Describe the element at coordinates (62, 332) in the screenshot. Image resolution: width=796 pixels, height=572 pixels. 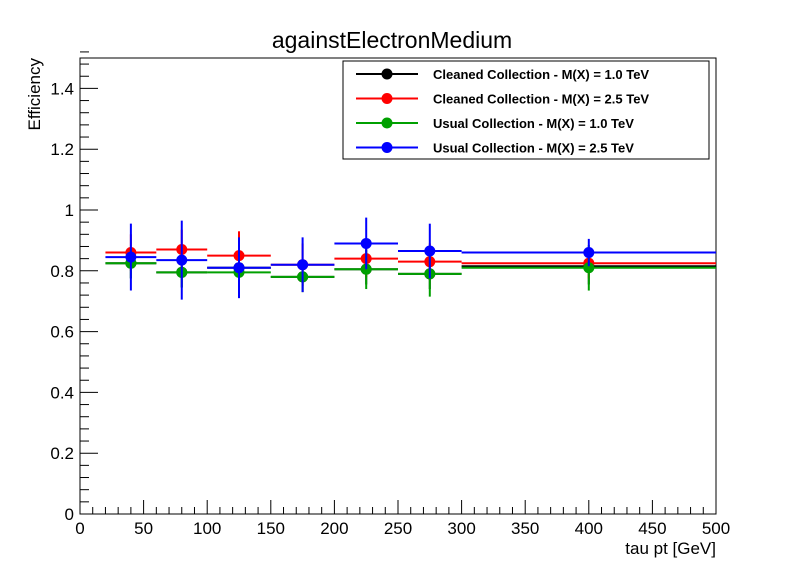
I see `y-tick-label: 0.6` at that location.